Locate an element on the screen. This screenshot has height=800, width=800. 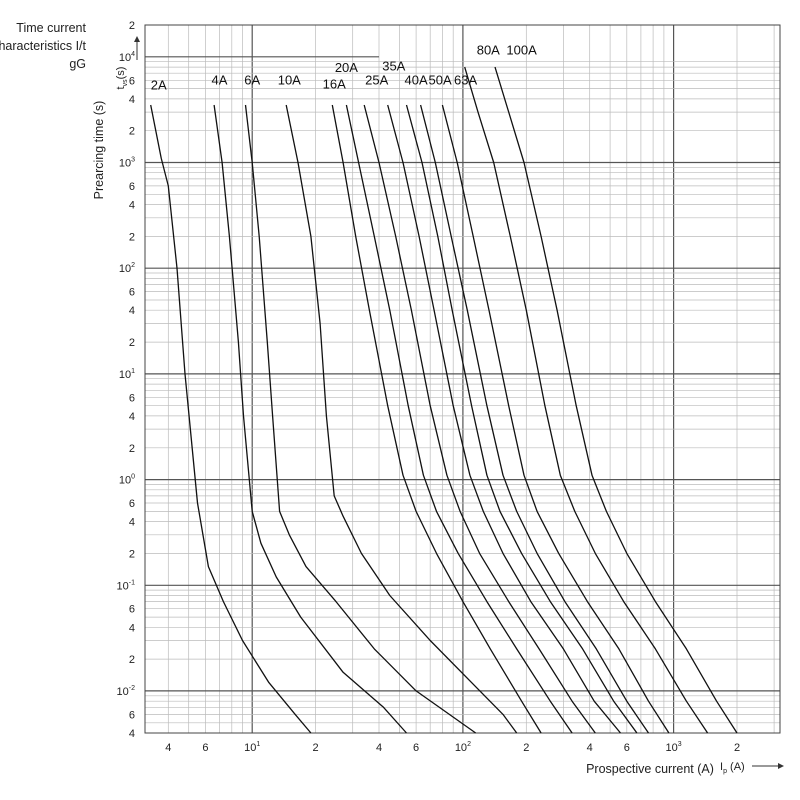
y-axis-arrow-head is located at coordinates (137, 39).